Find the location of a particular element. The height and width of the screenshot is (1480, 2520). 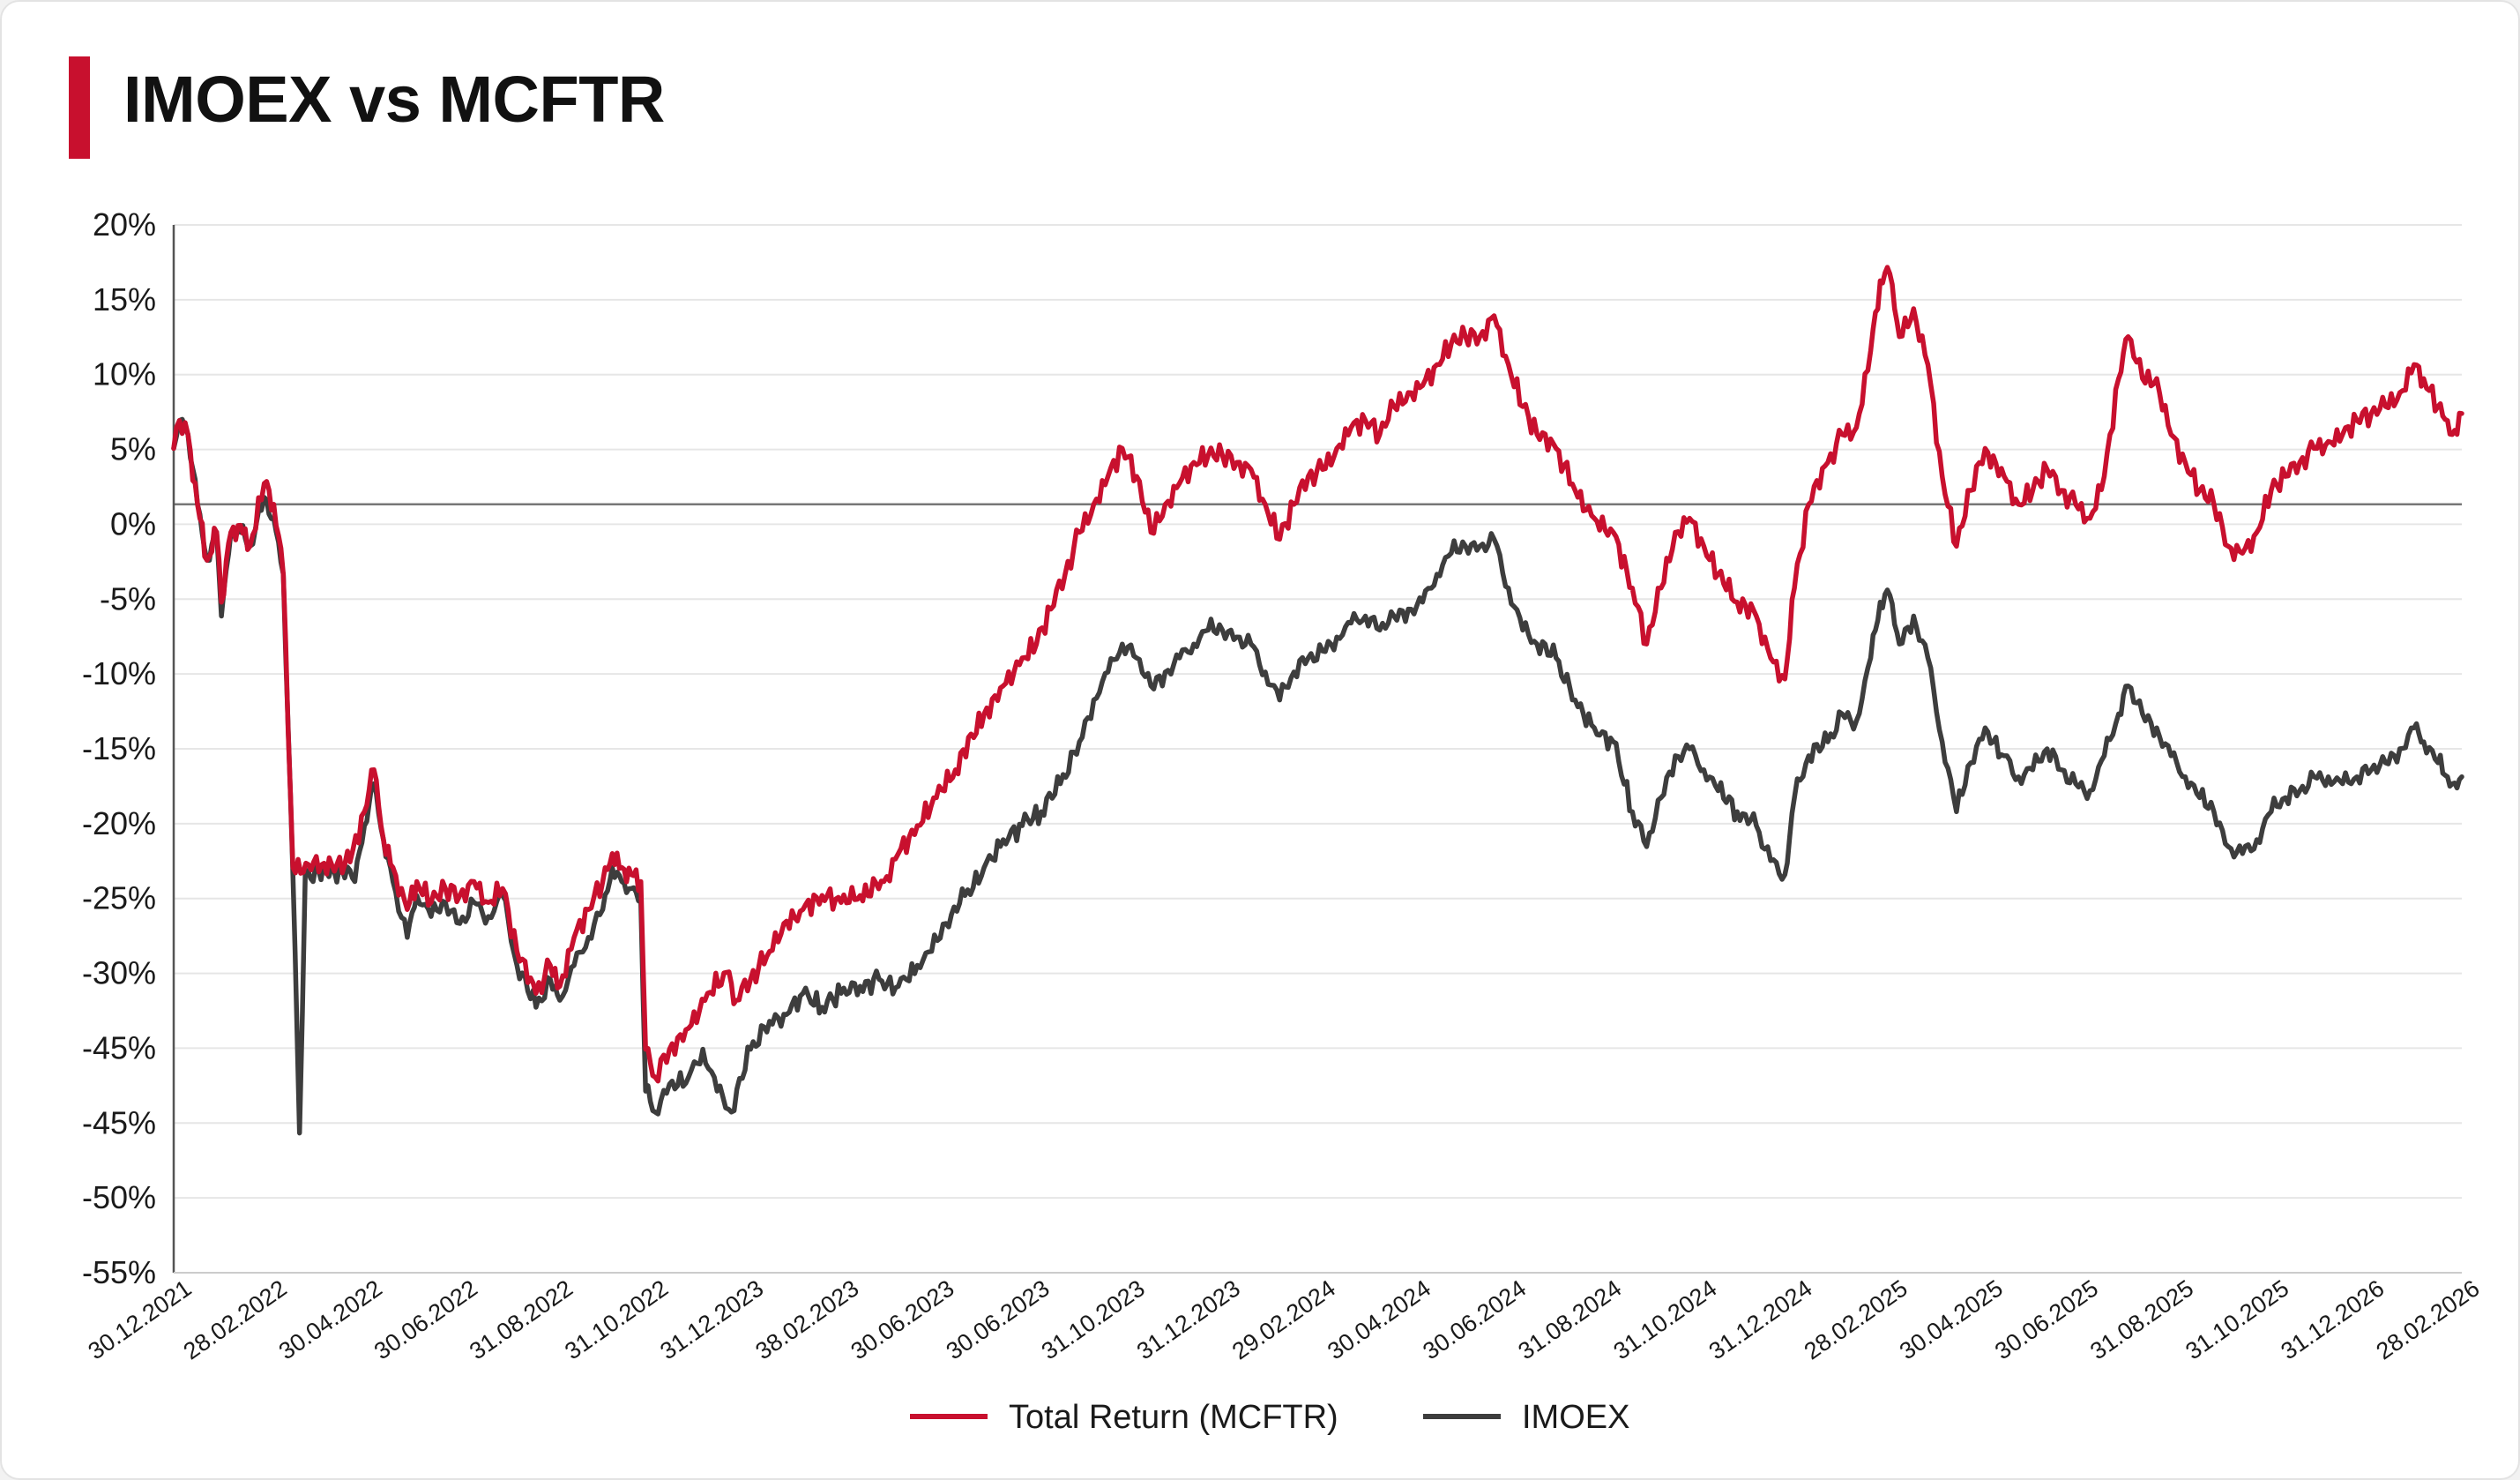

x-tick-label: 30.06.2022 is located at coordinates (425, 1319).